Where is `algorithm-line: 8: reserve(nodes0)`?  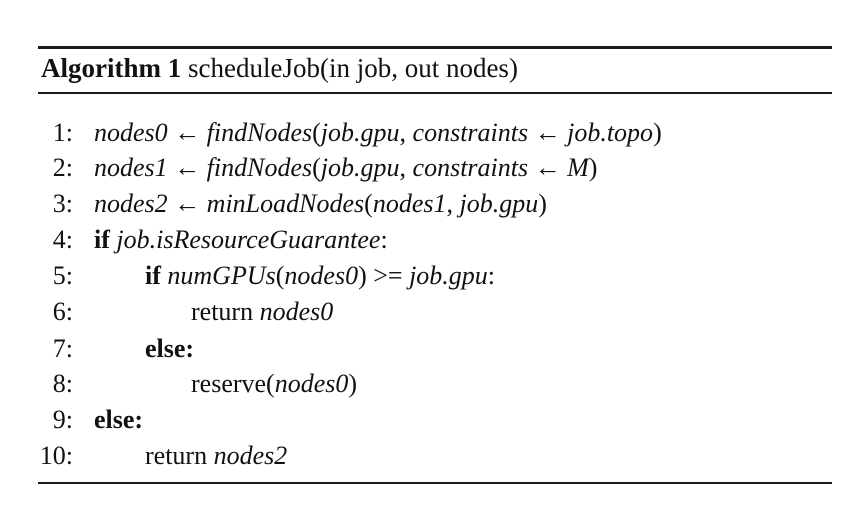
algorithm-line: 8: reserve(nodes0) is located at coordinates (420, 387).